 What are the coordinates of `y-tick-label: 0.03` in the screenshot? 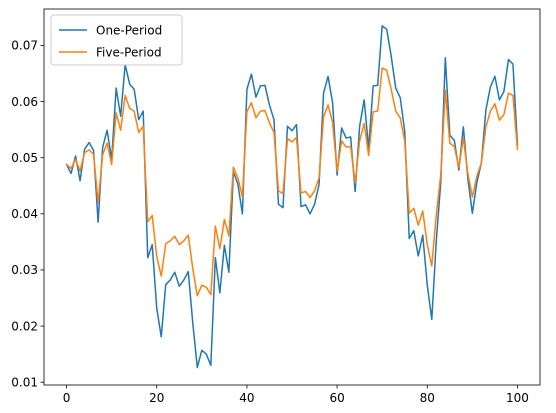 It's located at (24, 270).